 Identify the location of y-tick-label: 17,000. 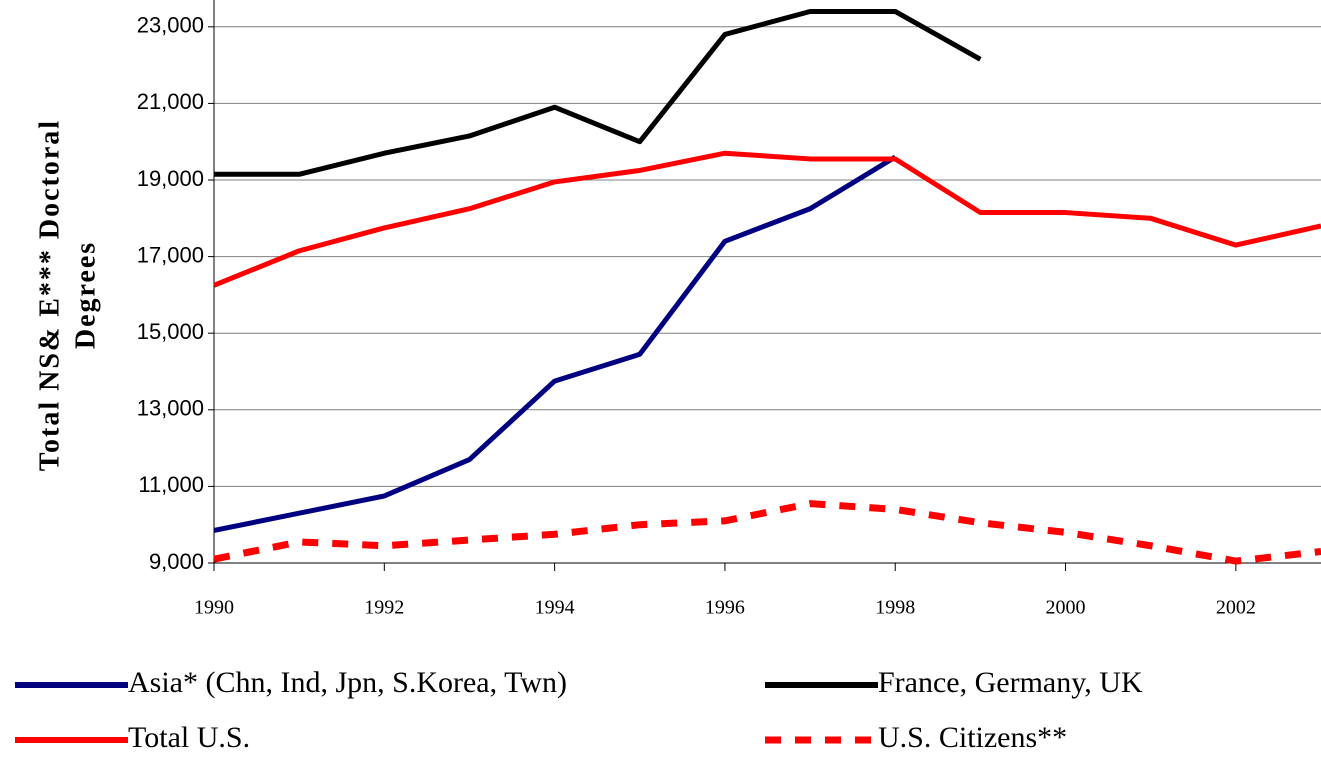
(170, 254).